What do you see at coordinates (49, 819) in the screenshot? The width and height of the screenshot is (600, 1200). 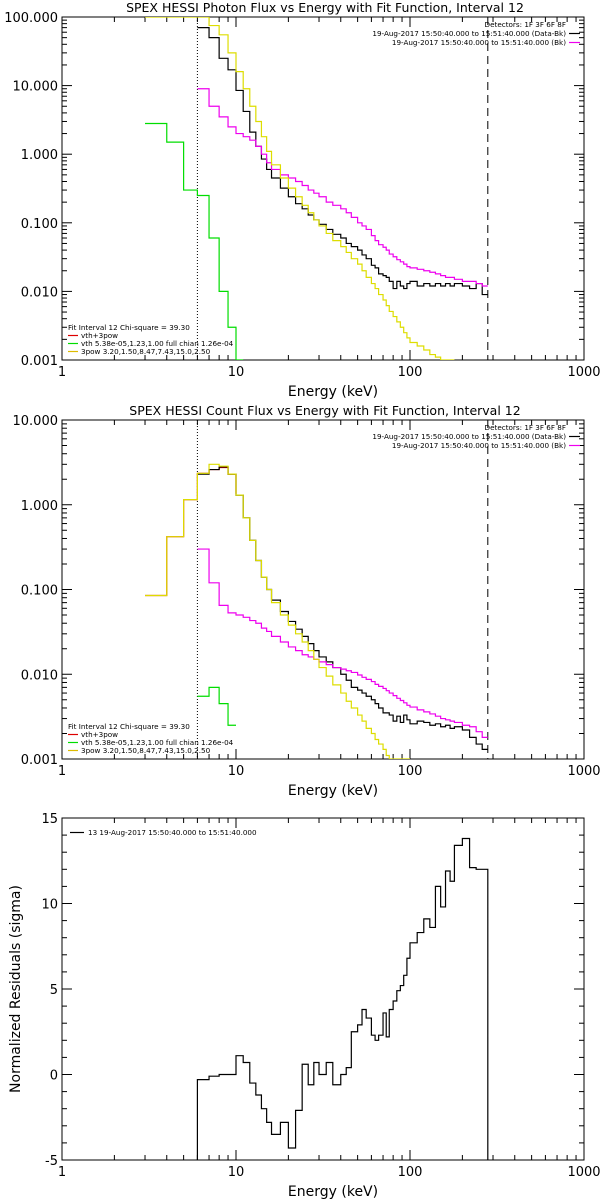 I see `y-tick-label: 15` at bounding box center [49, 819].